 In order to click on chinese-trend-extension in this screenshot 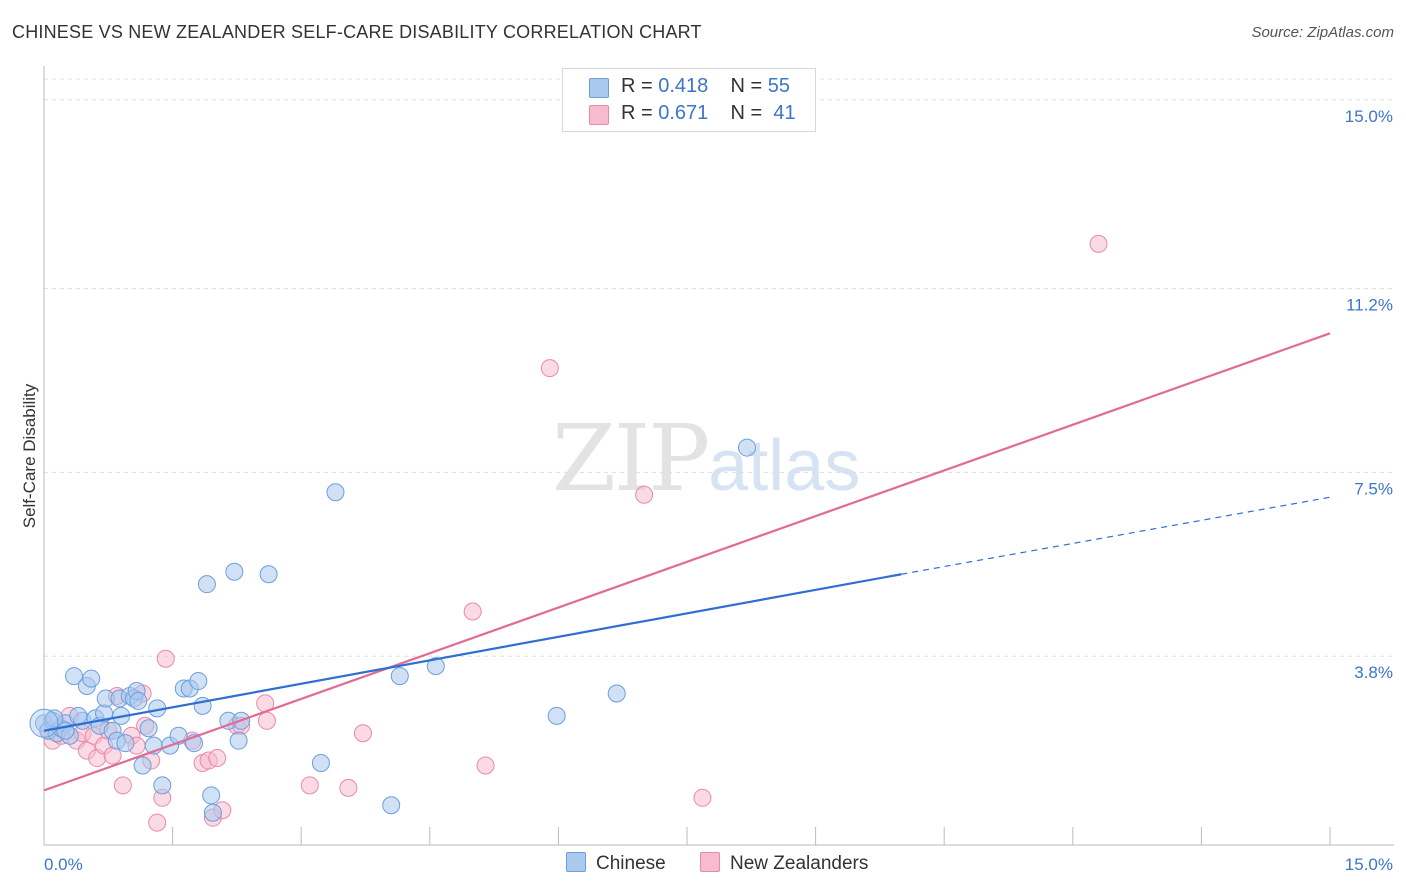, I will do `click(1116, 535)`.